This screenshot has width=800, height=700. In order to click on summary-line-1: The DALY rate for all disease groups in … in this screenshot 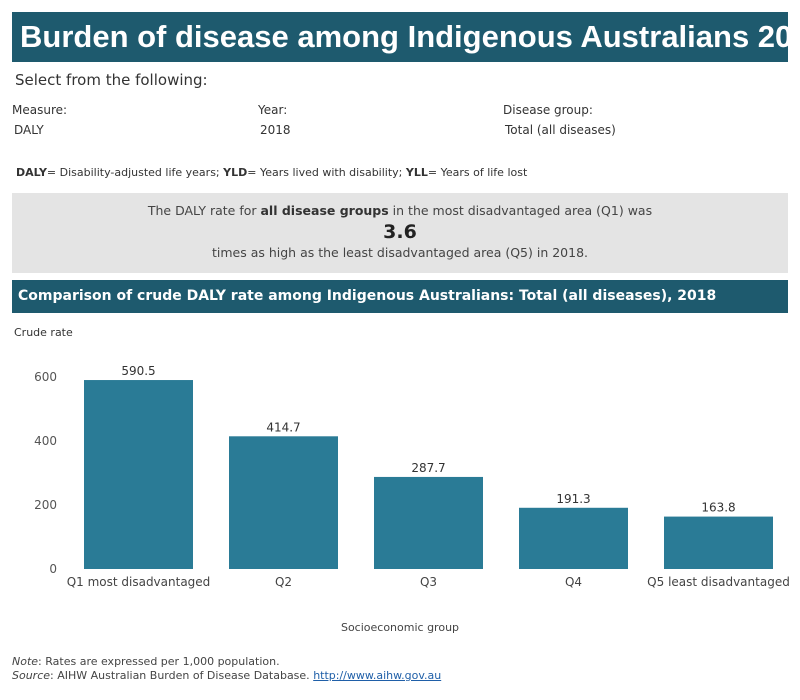, I will do `click(400, 210)`.